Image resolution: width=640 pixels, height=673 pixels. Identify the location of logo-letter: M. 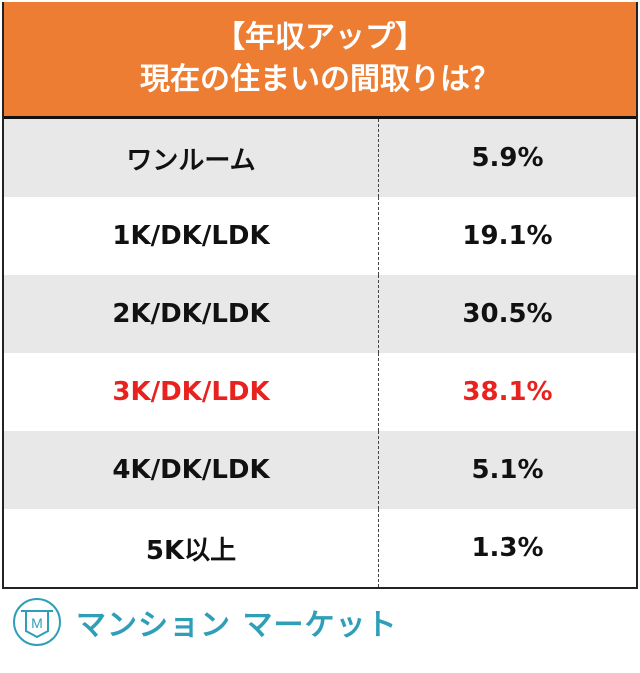
(37, 623).